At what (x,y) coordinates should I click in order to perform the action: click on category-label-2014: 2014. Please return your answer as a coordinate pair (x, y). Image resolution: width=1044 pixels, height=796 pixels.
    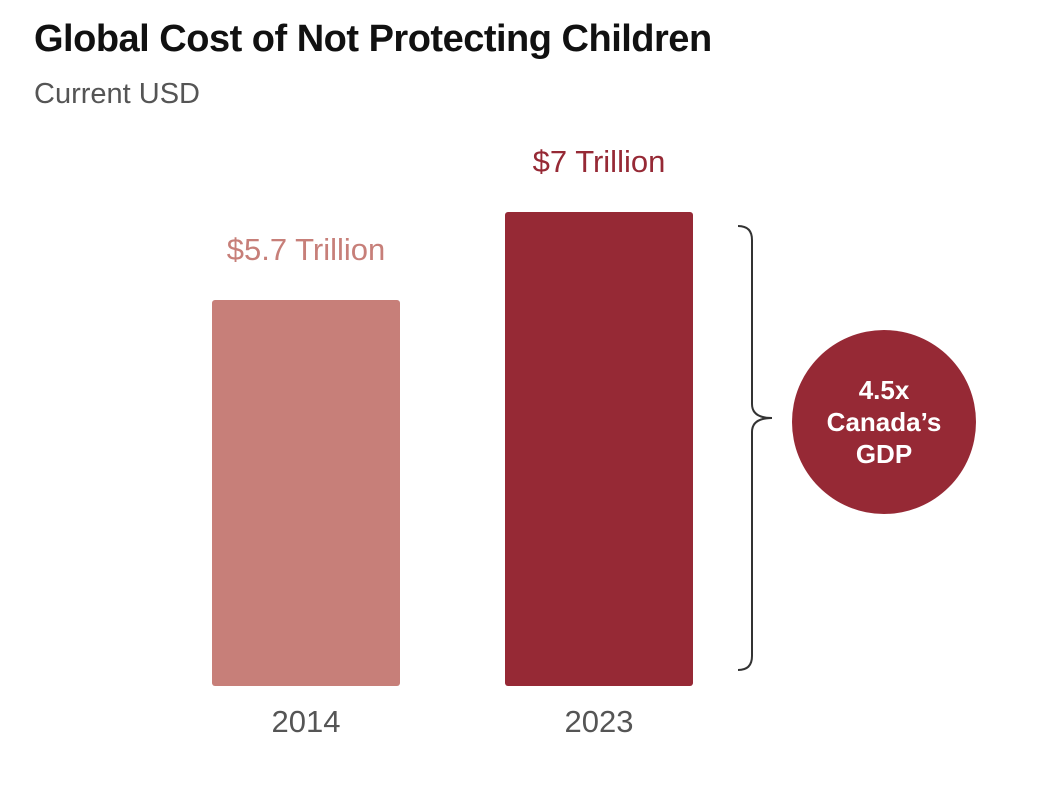
    Looking at the image, I should click on (306, 721).